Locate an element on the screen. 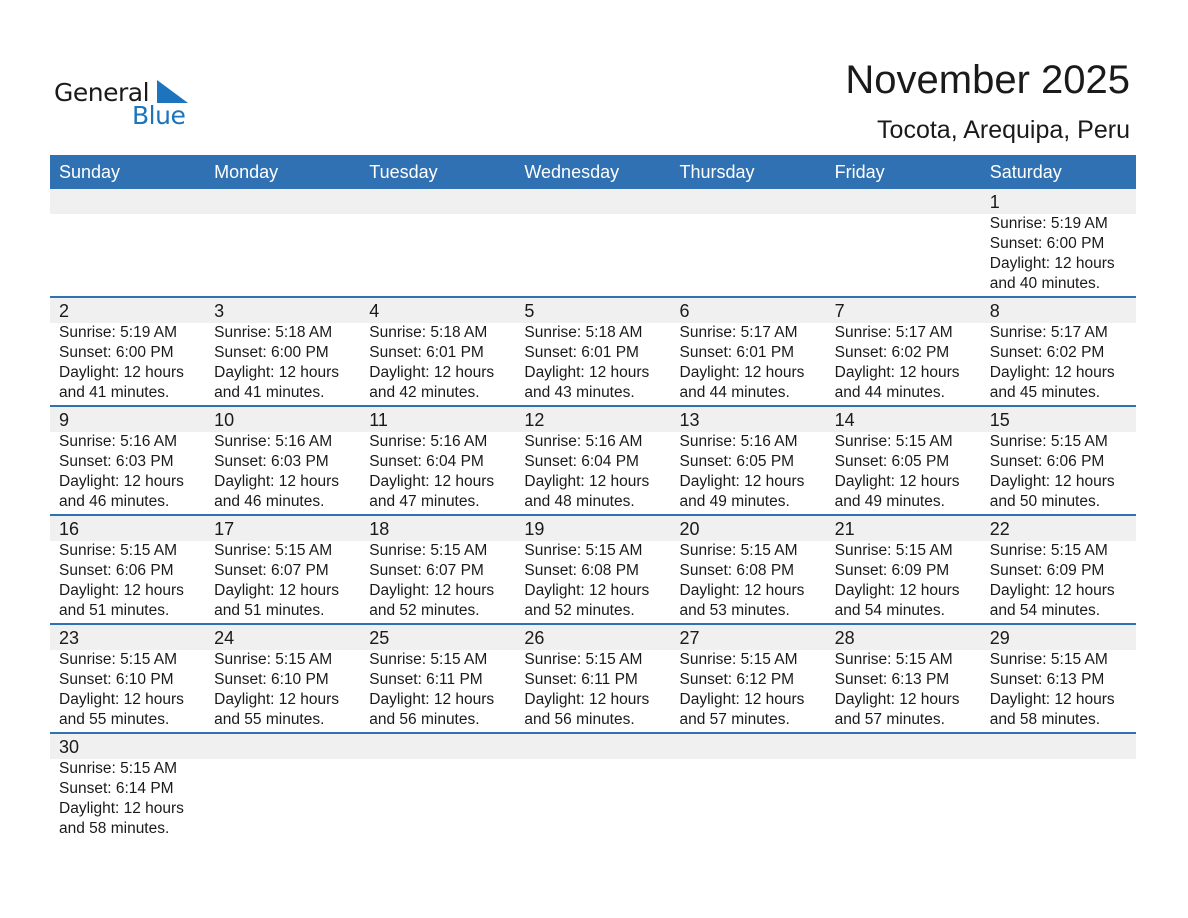 This screenshot has height=918, width=1188. logo: General Blue is located at coordinates (124, 105).